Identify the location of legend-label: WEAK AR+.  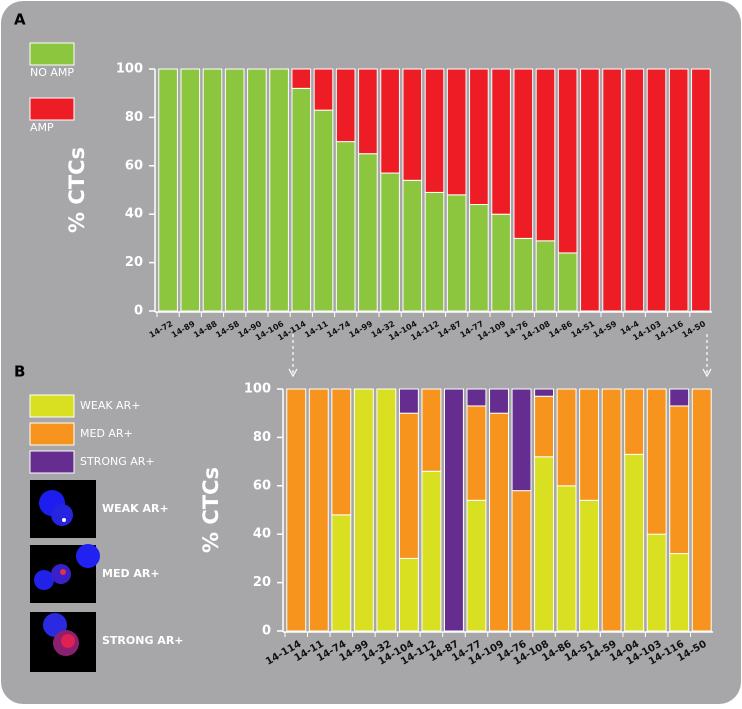
(110, 405).